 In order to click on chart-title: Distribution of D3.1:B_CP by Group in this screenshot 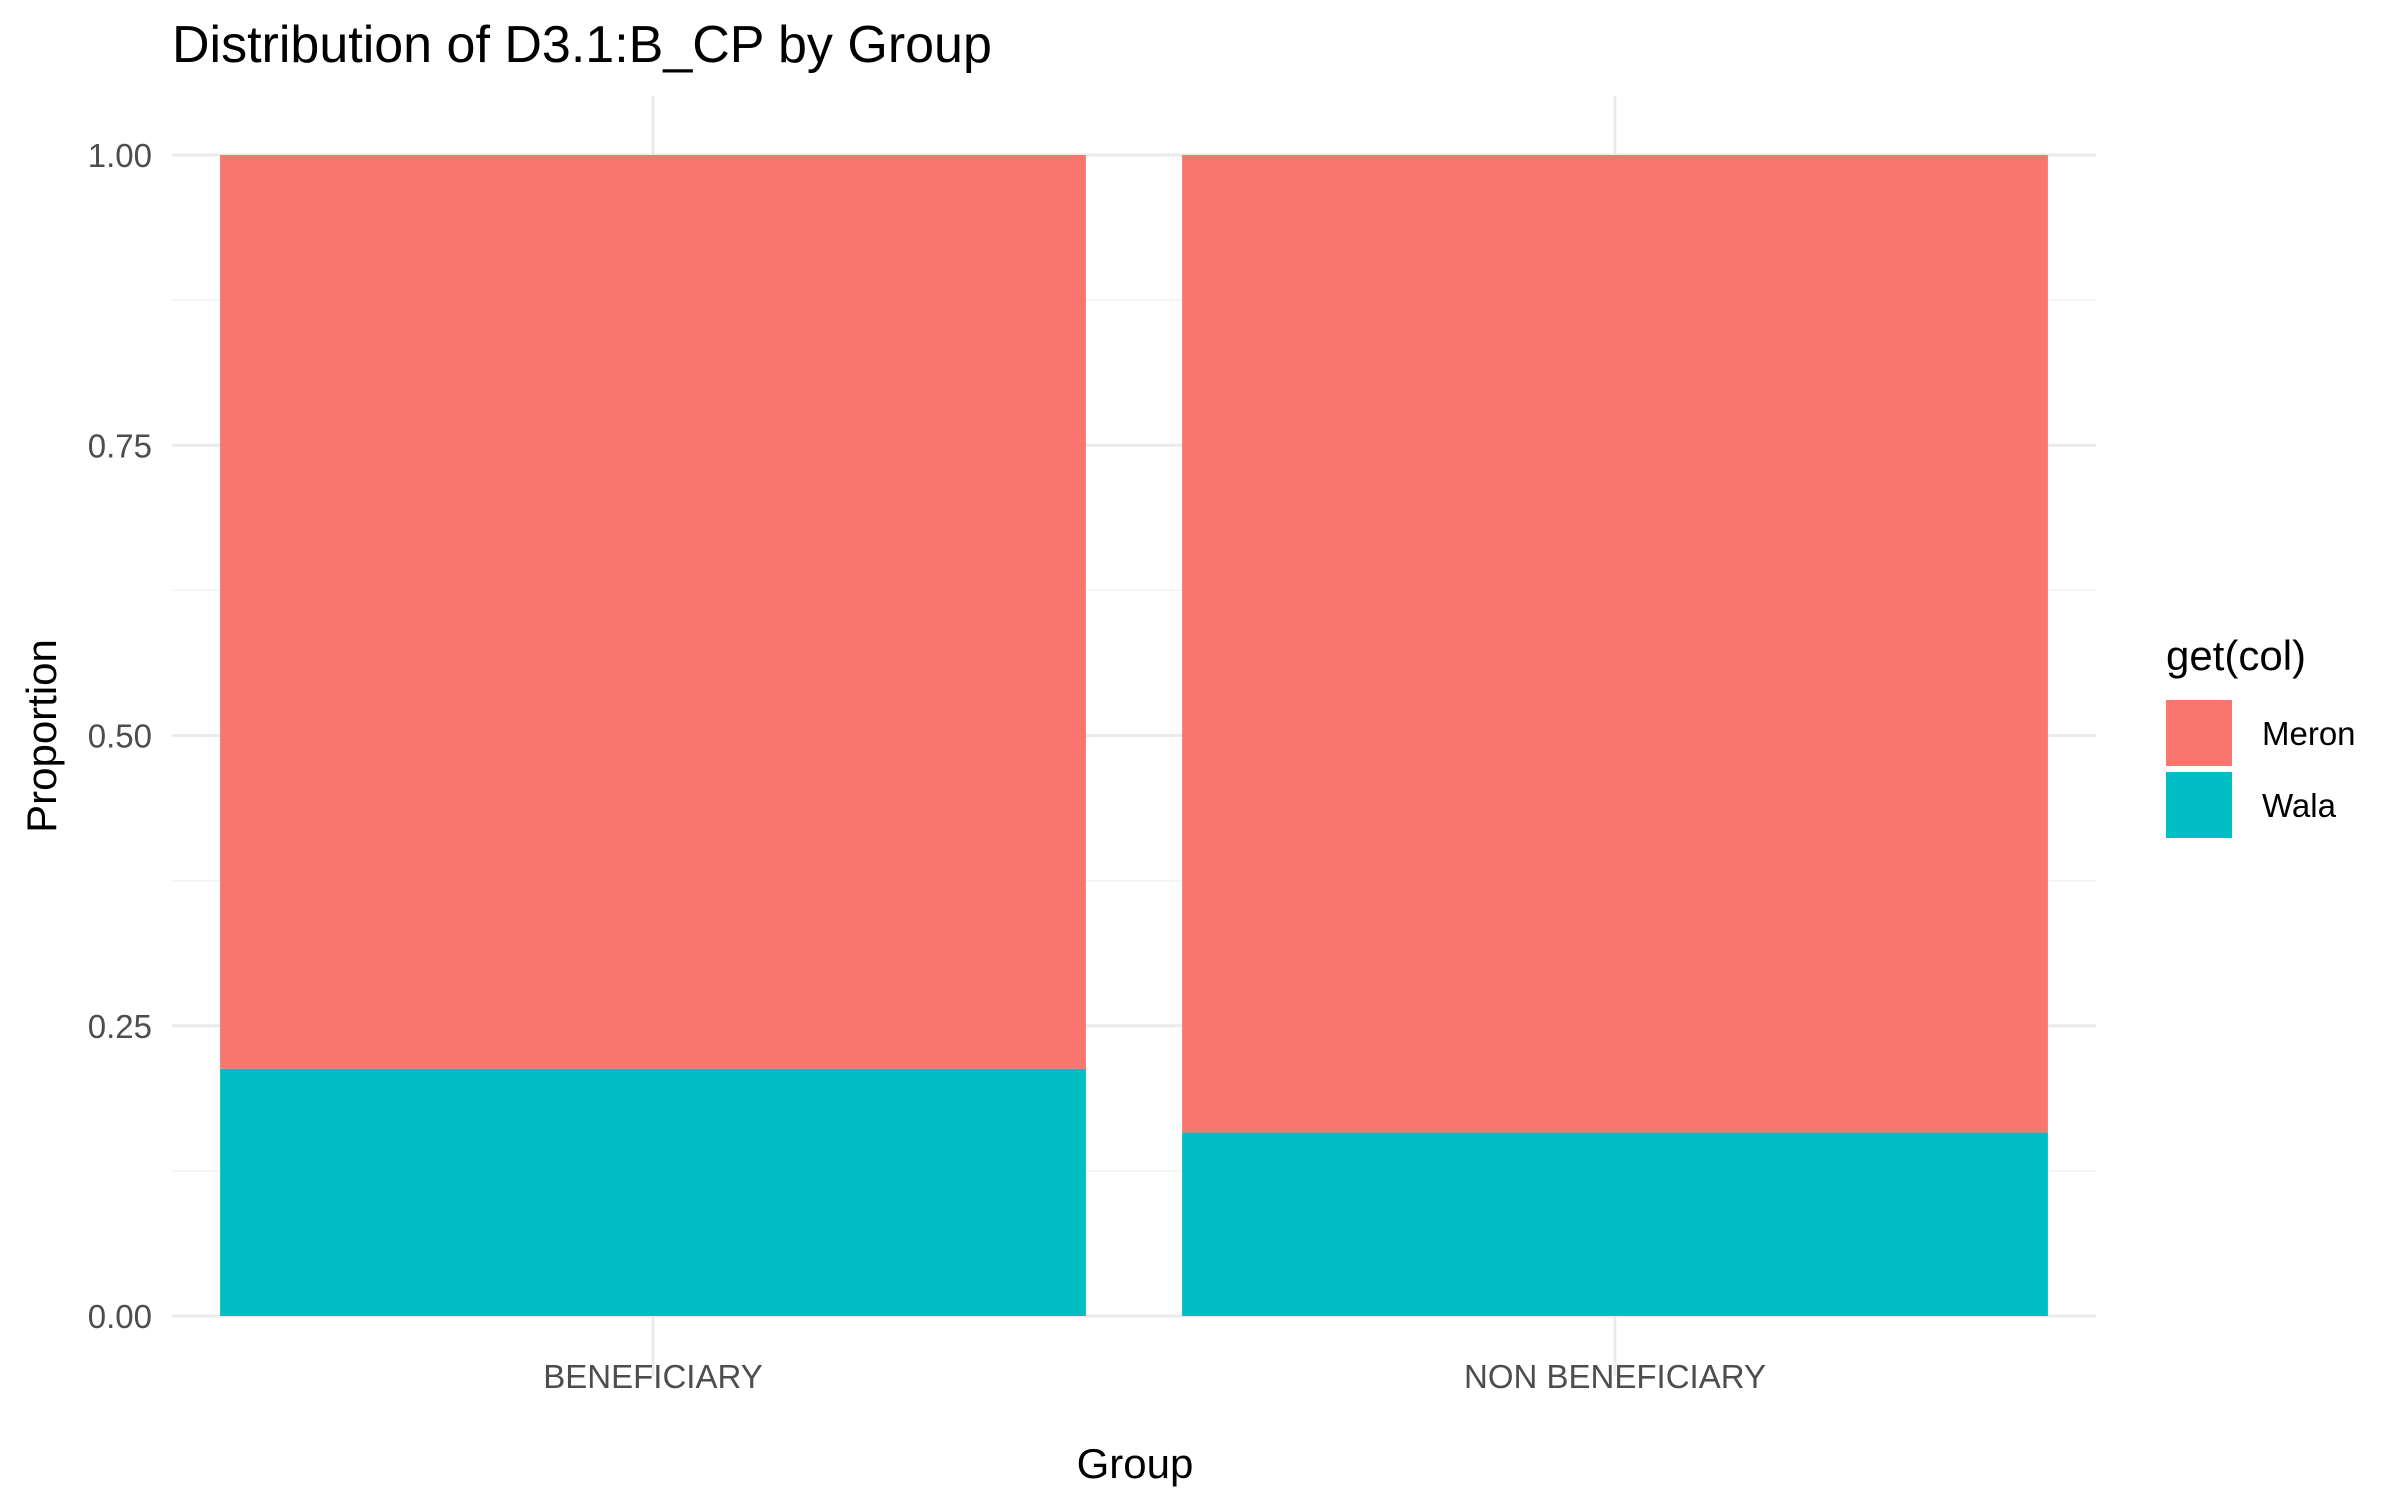, I will do `click(582, 45)`.